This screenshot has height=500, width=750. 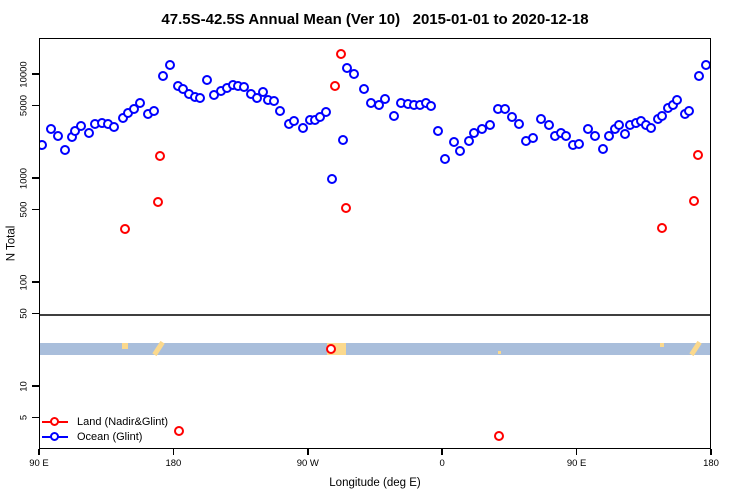 What do you see at coordinates (307, 463) in the screenshot?
I see `x-tick-label: 90 W` at bounding box center [307, 463].